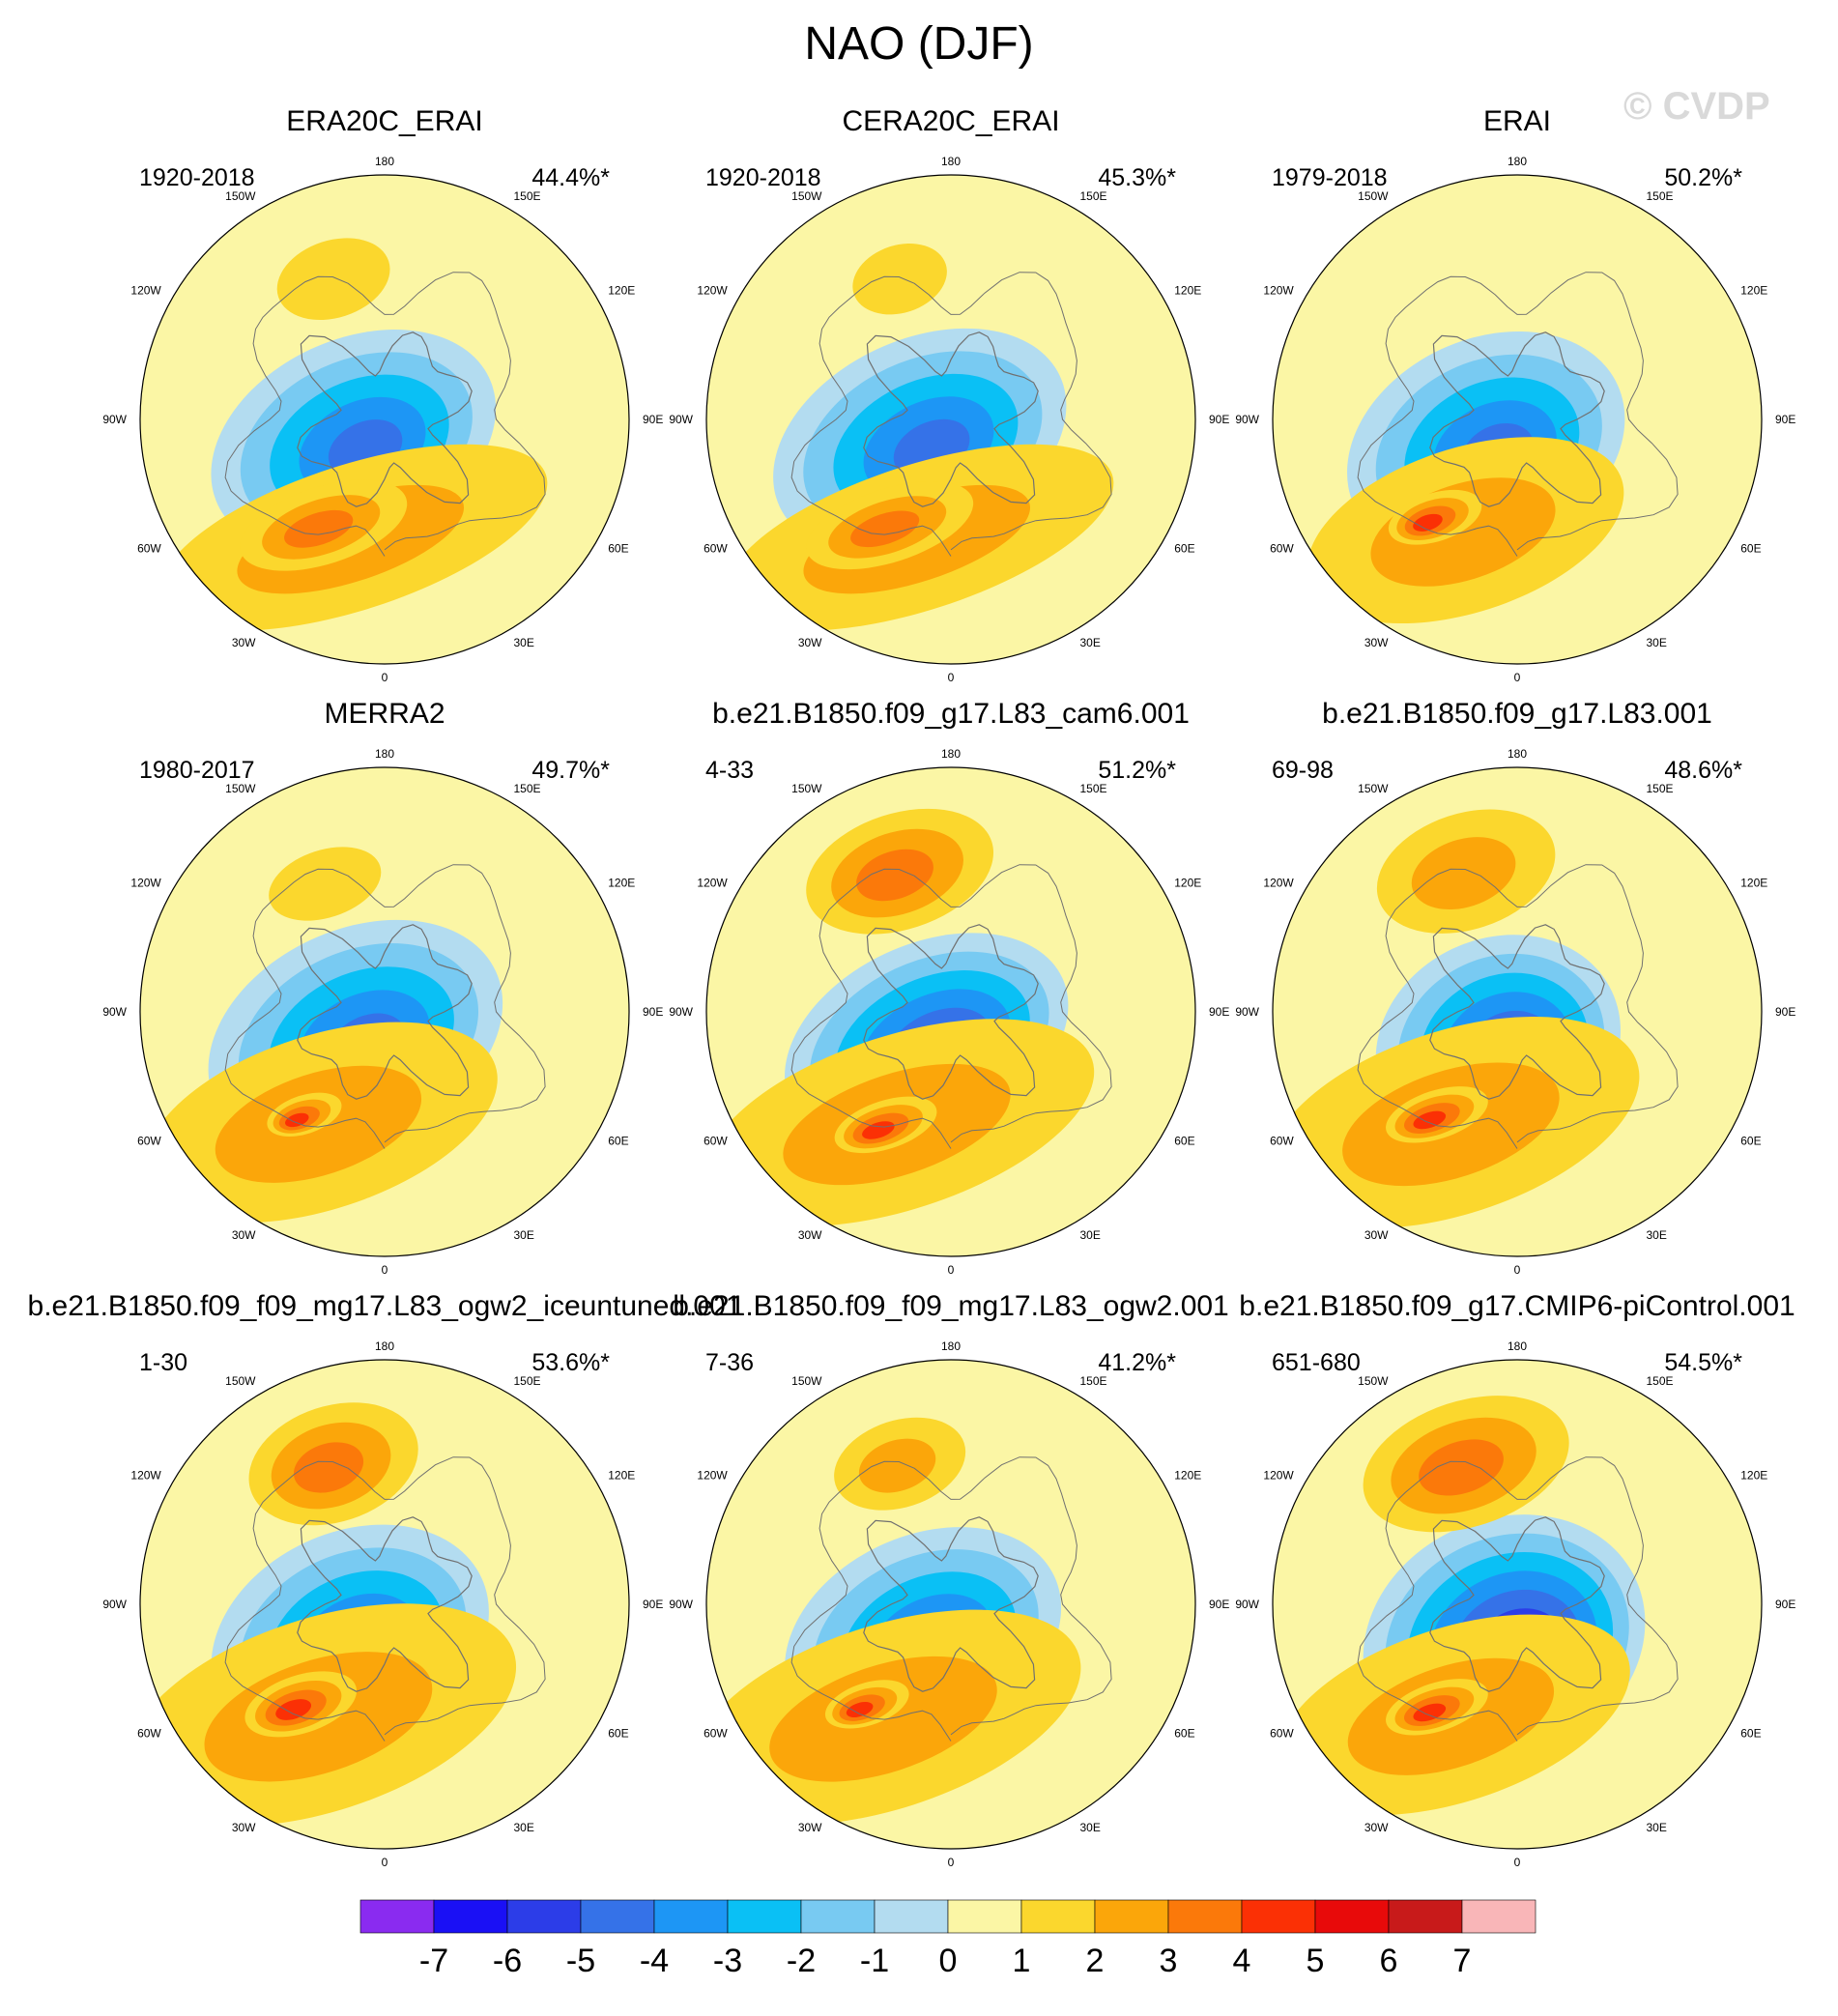 The width and height of the screenshot is (1838, 2016). Describe the element at coordinates (508, 1961) in the screenshot. I see `colorbar-label: -6` at that location.